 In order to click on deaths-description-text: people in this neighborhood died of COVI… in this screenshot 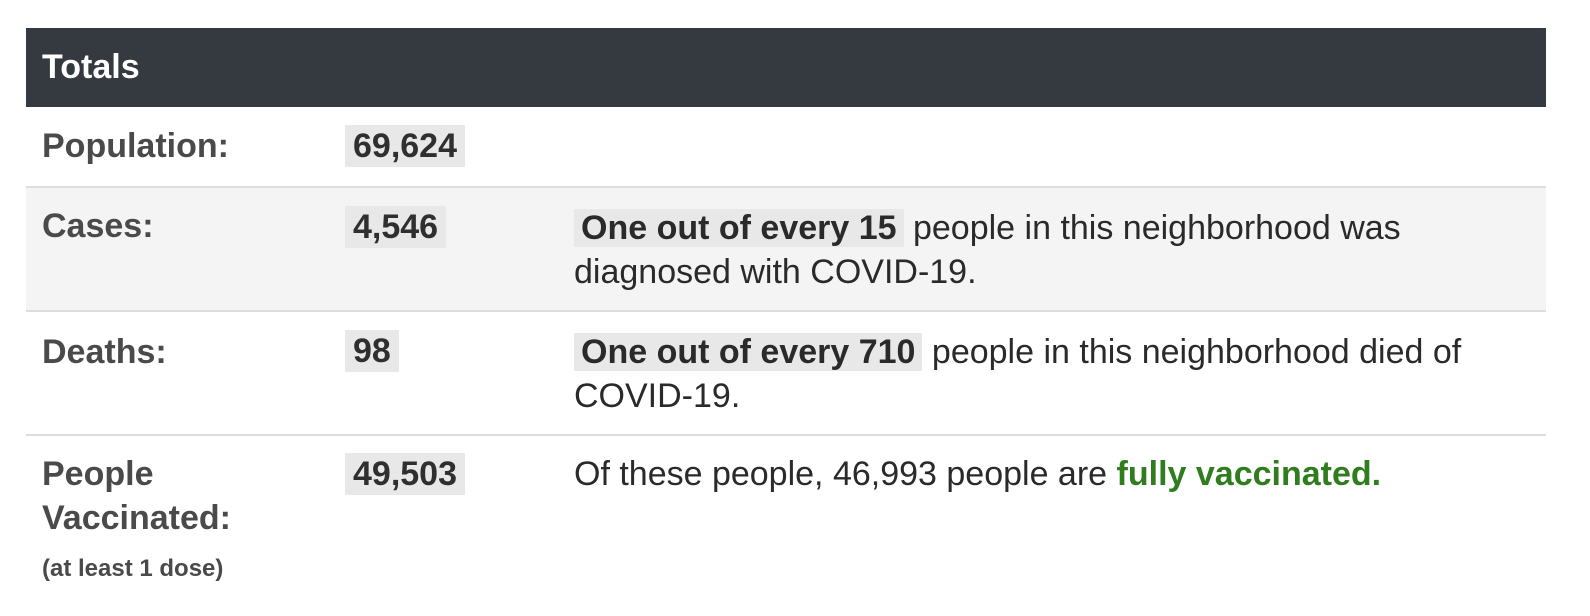, I will do `click(1018, 374)`.